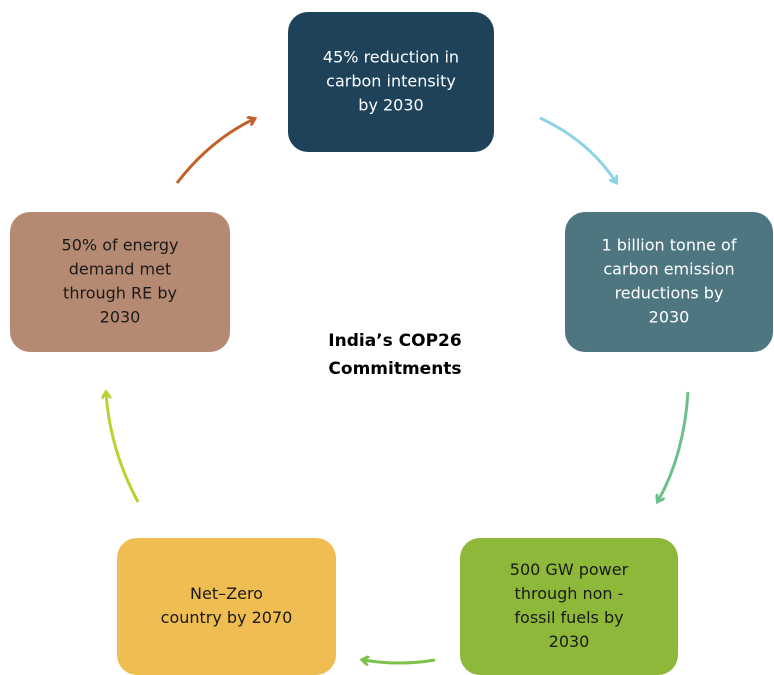 The width and height of the screenshot is (774, 675). What do you see at coordinates (569, 569) in the screenshot?
I see `node-label: 500 GW power` at bounding box center [569, 569].